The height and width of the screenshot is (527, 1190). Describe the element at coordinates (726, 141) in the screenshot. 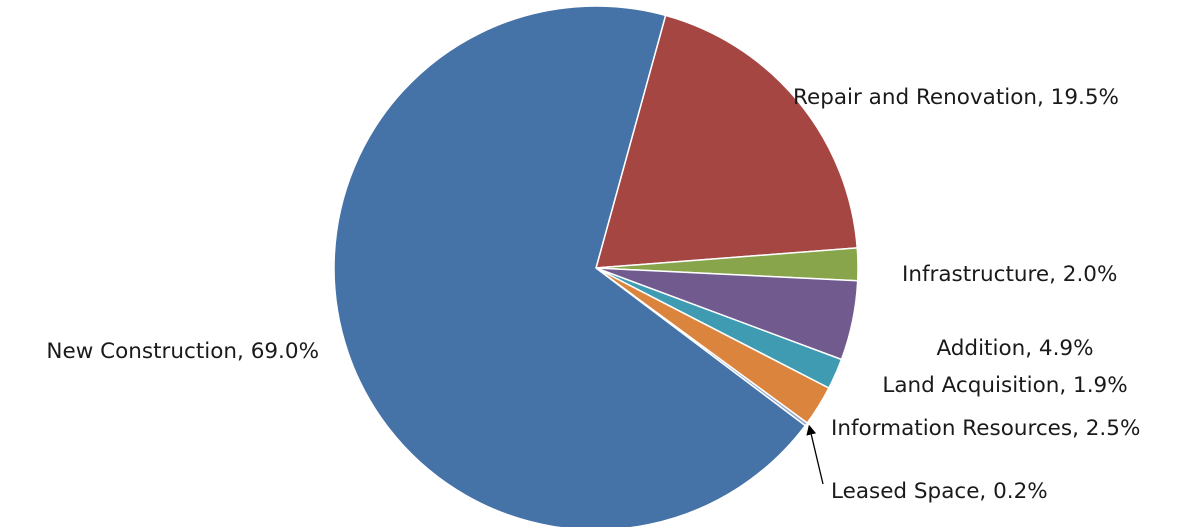

I see `slice-repair-and-renovation` at that location.